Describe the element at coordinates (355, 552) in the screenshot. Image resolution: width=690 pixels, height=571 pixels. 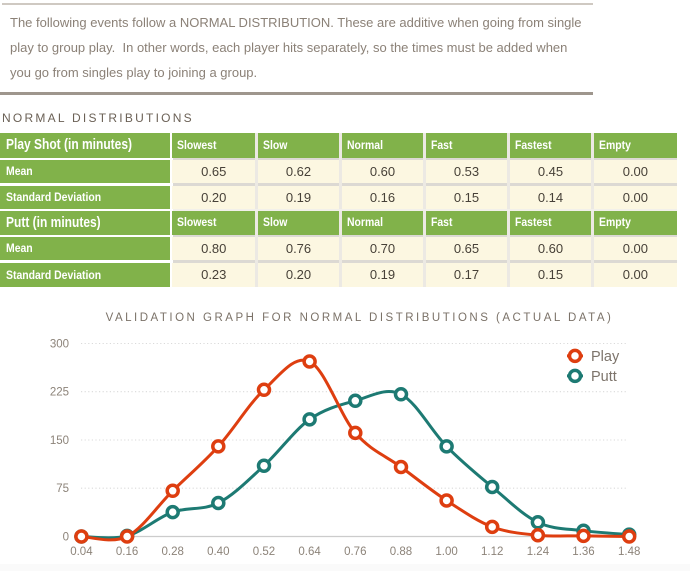
I see `svg-text: 0.76` at that location.